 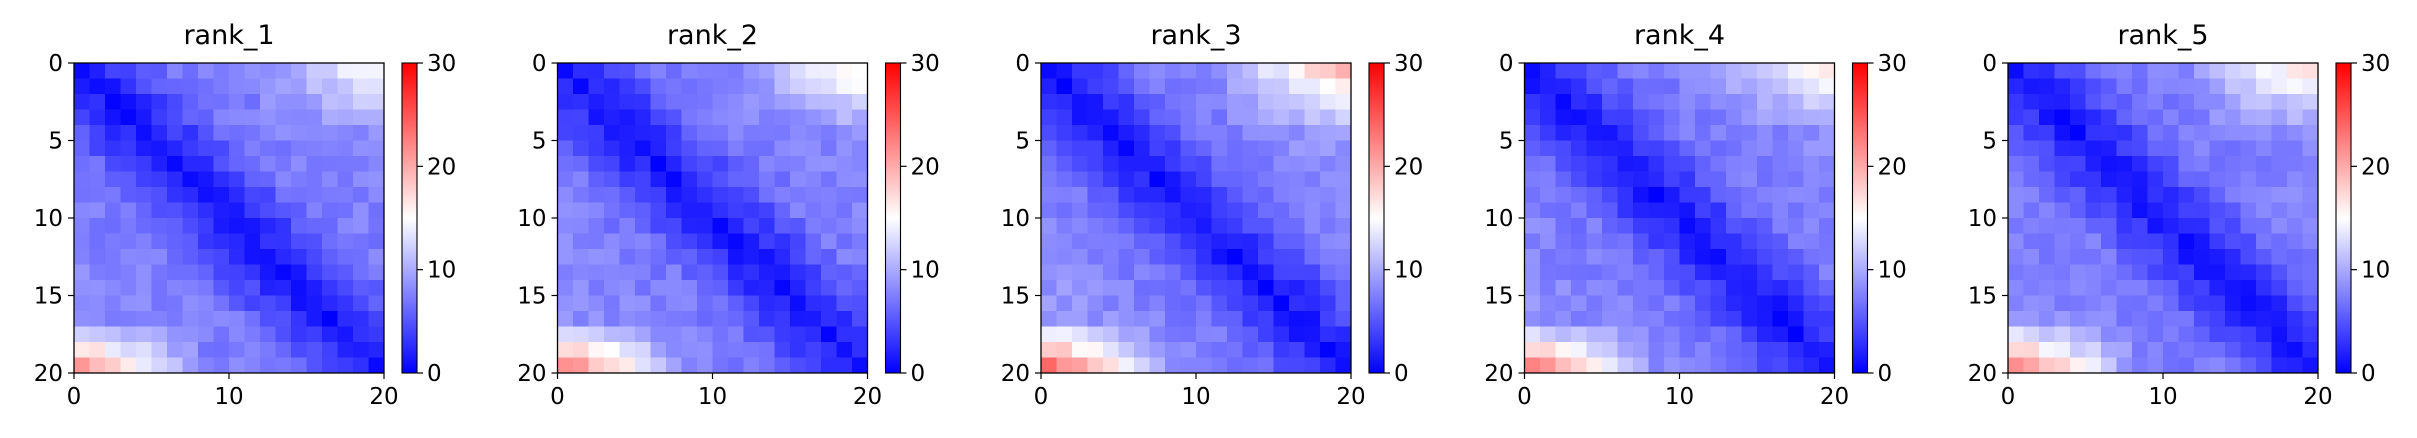 I want to click on x-tick-label: 20, so click(x=383, y=397).